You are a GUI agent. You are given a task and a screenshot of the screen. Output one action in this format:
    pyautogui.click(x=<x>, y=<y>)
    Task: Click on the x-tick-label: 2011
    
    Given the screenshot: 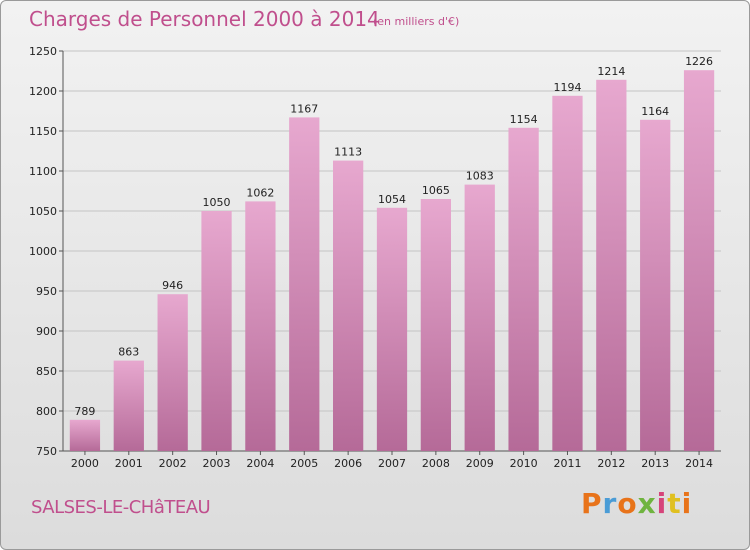 What is the action you would take?
    pyautogui.click(x=567, y=463)
    